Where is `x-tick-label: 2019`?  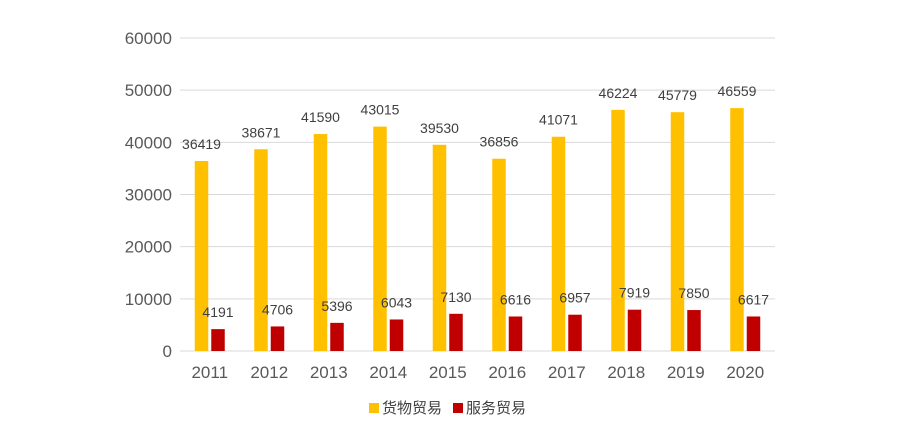 x-tick-label: 2019 is located at coordinates (686, 372).